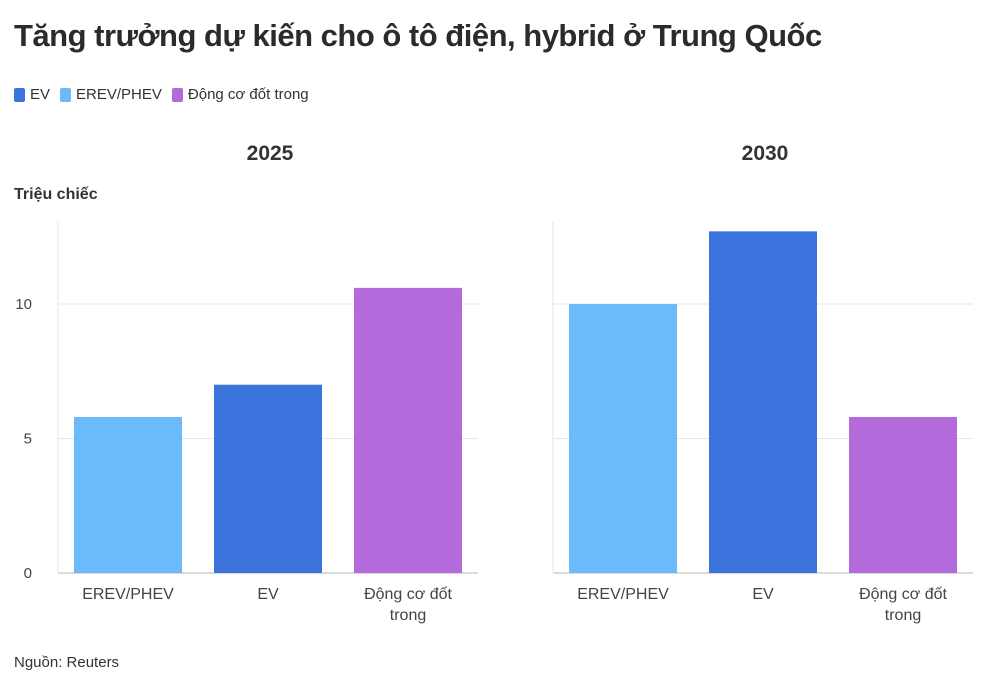 The image size is (990, 688). What do you see at coordinates (67, 662) in the screenshot?
I see `source-note: Nguồn: Reuters` at bounding box center [67, 662].